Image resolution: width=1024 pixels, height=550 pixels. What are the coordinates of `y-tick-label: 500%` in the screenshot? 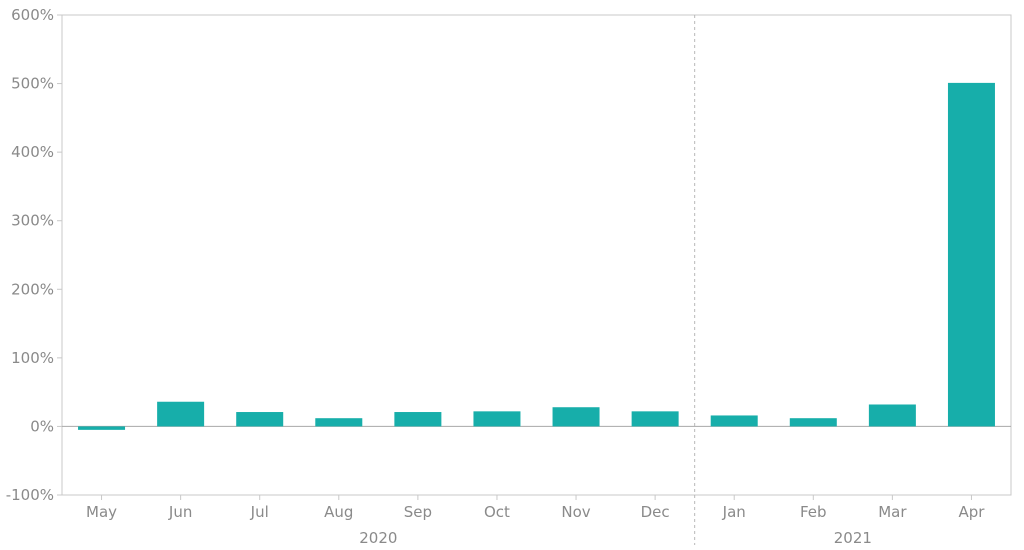 It's located at (32, 84).